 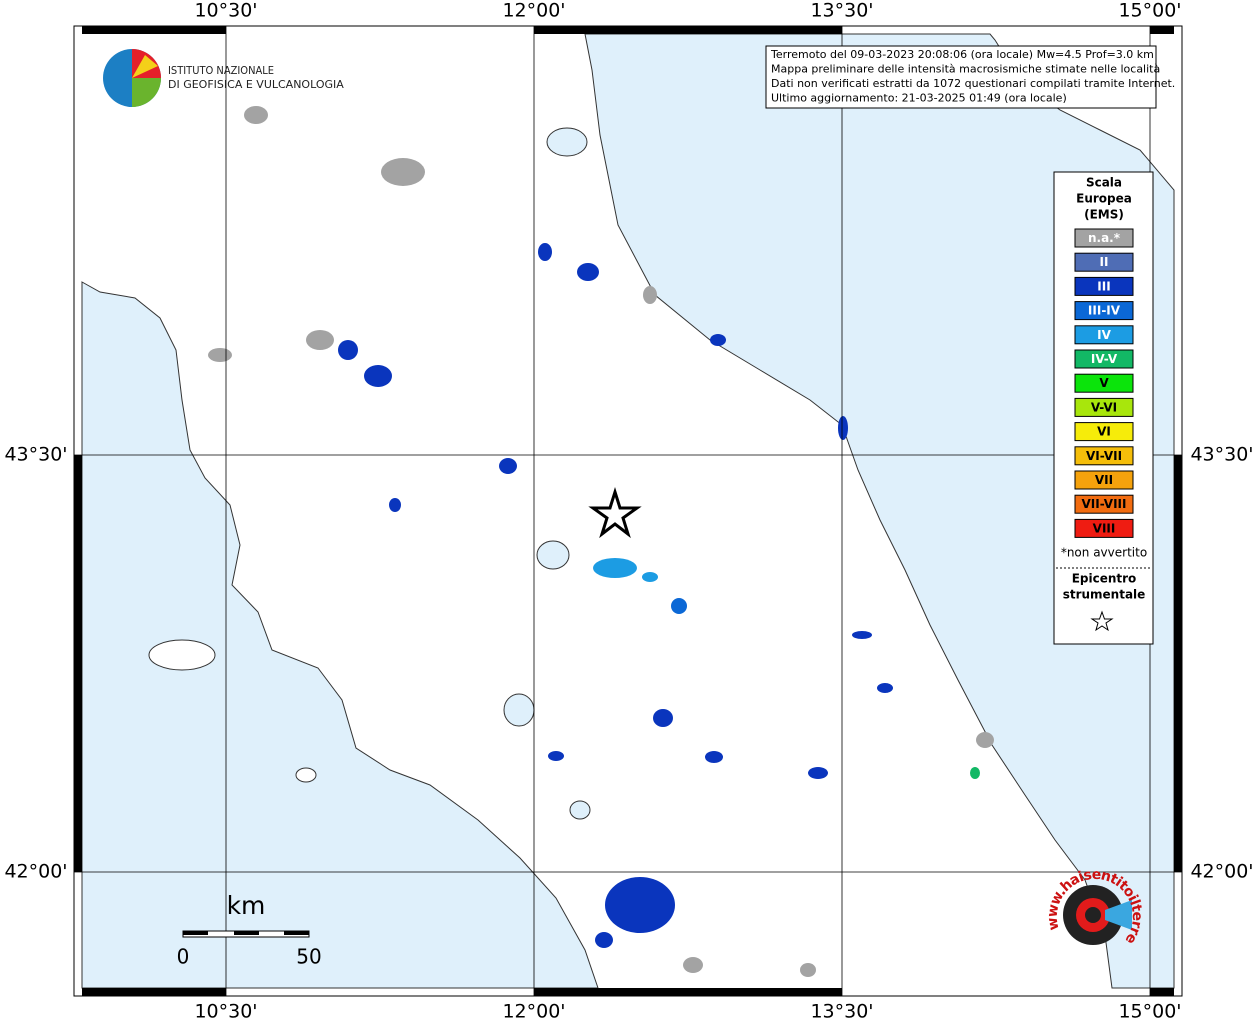 I want to click on legend-label: V, so click(x=1104, y=383).